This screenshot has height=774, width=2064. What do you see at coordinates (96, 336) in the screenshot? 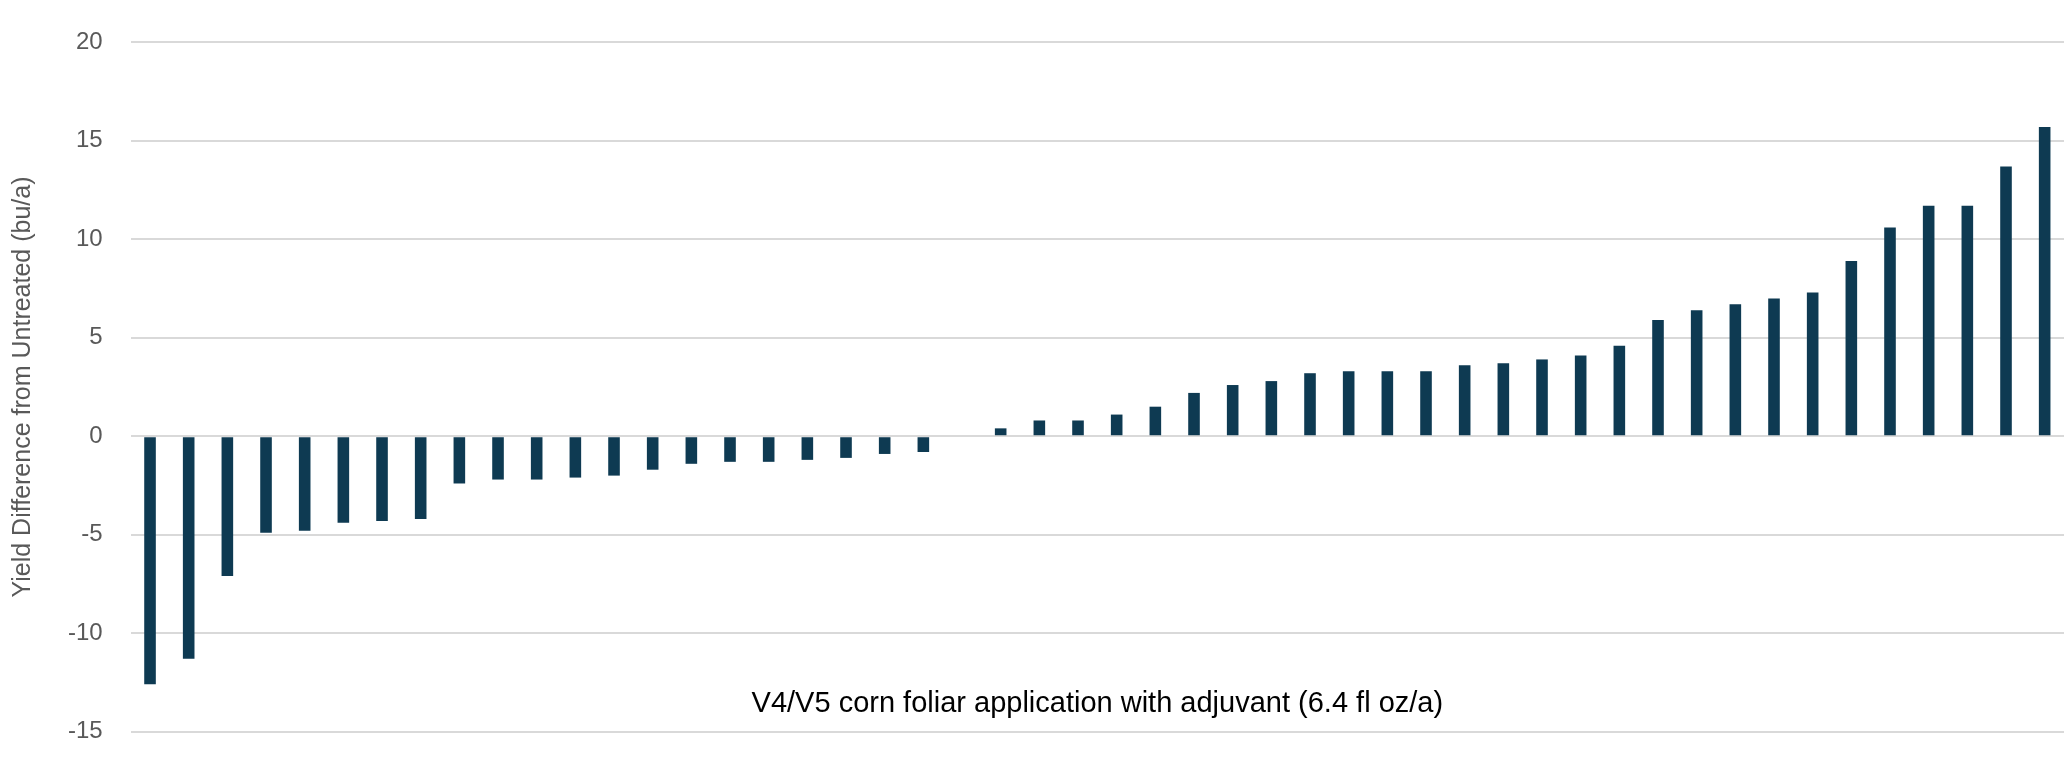
I see `y-tick-label: 5` at bounding box center [96, 336].